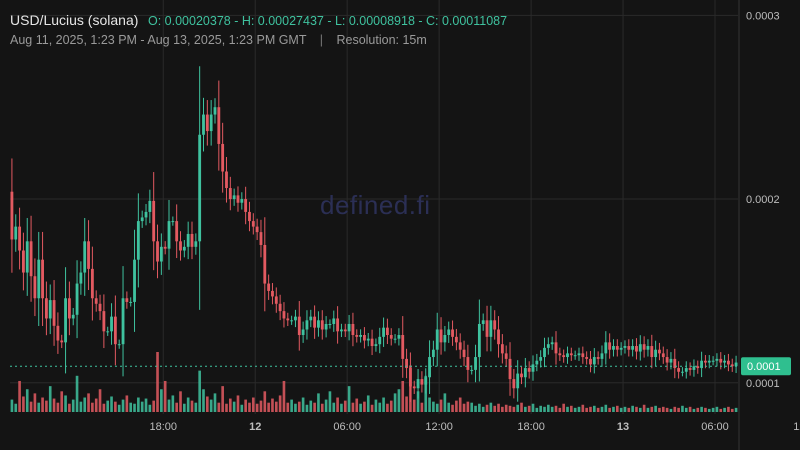 This screenshot has width=800, height=450. Describe the element at coordinates (715, 427) in the screenshot. I see `x-tick-label: 06:00` at that location.